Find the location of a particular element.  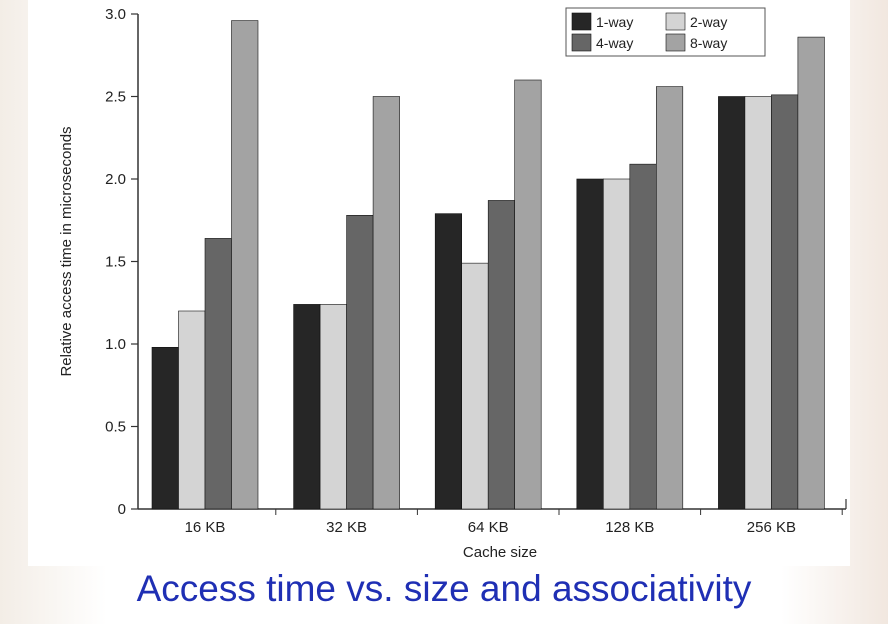

y-tick-label: 2.0 is located at coordinates (115, 179).